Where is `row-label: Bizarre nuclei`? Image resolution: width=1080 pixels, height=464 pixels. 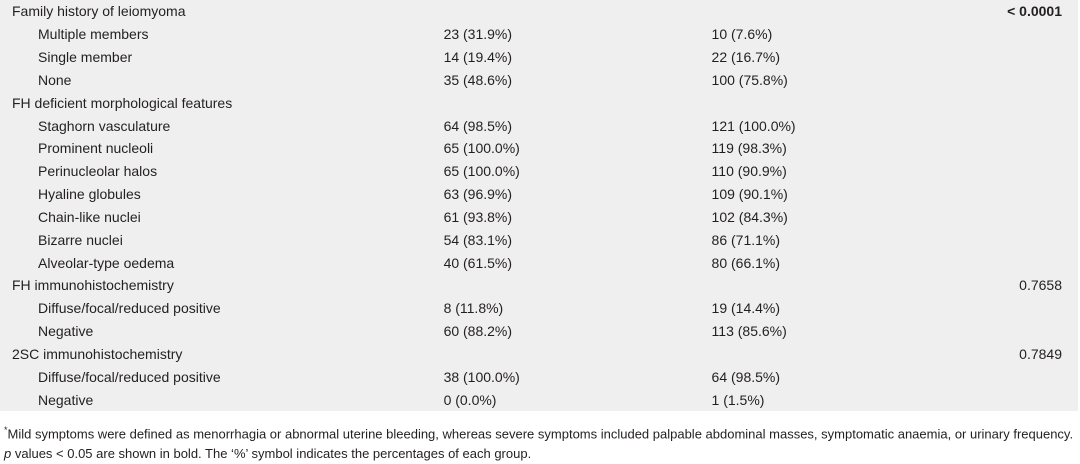
row-label: Bizarre nuclei is located at coordinates (80, 239).